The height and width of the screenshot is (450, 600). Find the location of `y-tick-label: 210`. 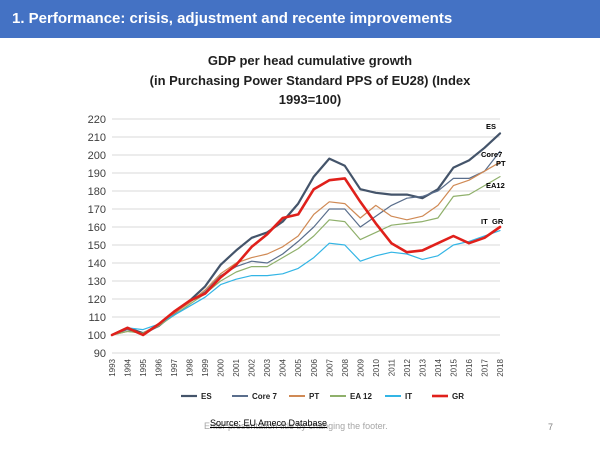

y-tick-label: 210 is located at coordinates (97, 138).